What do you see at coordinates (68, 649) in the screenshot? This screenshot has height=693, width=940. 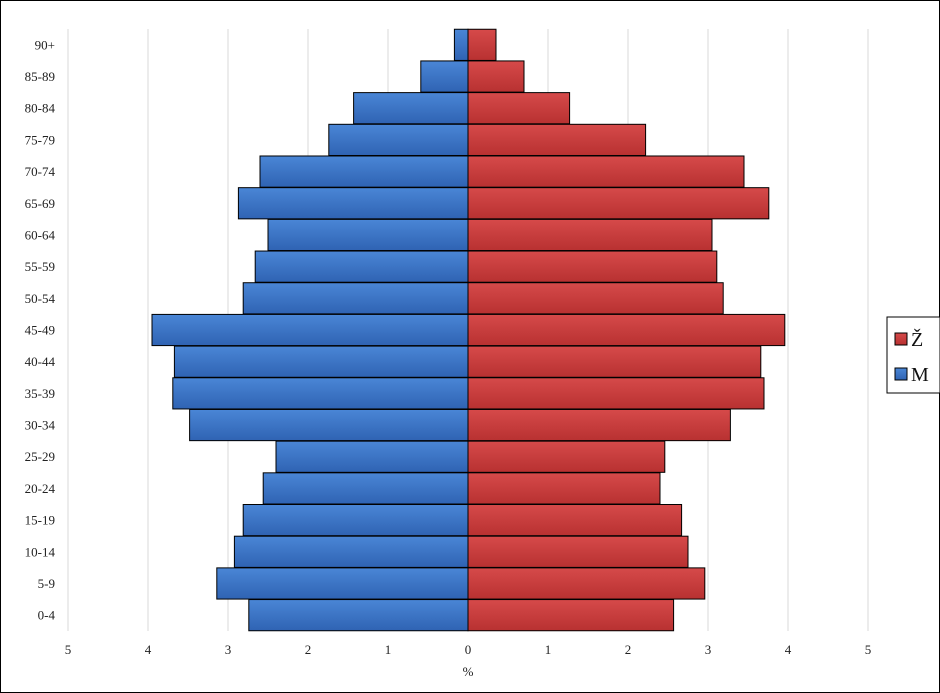 I see `x-tick-label-0: 5` at bounding box center [68, 649].